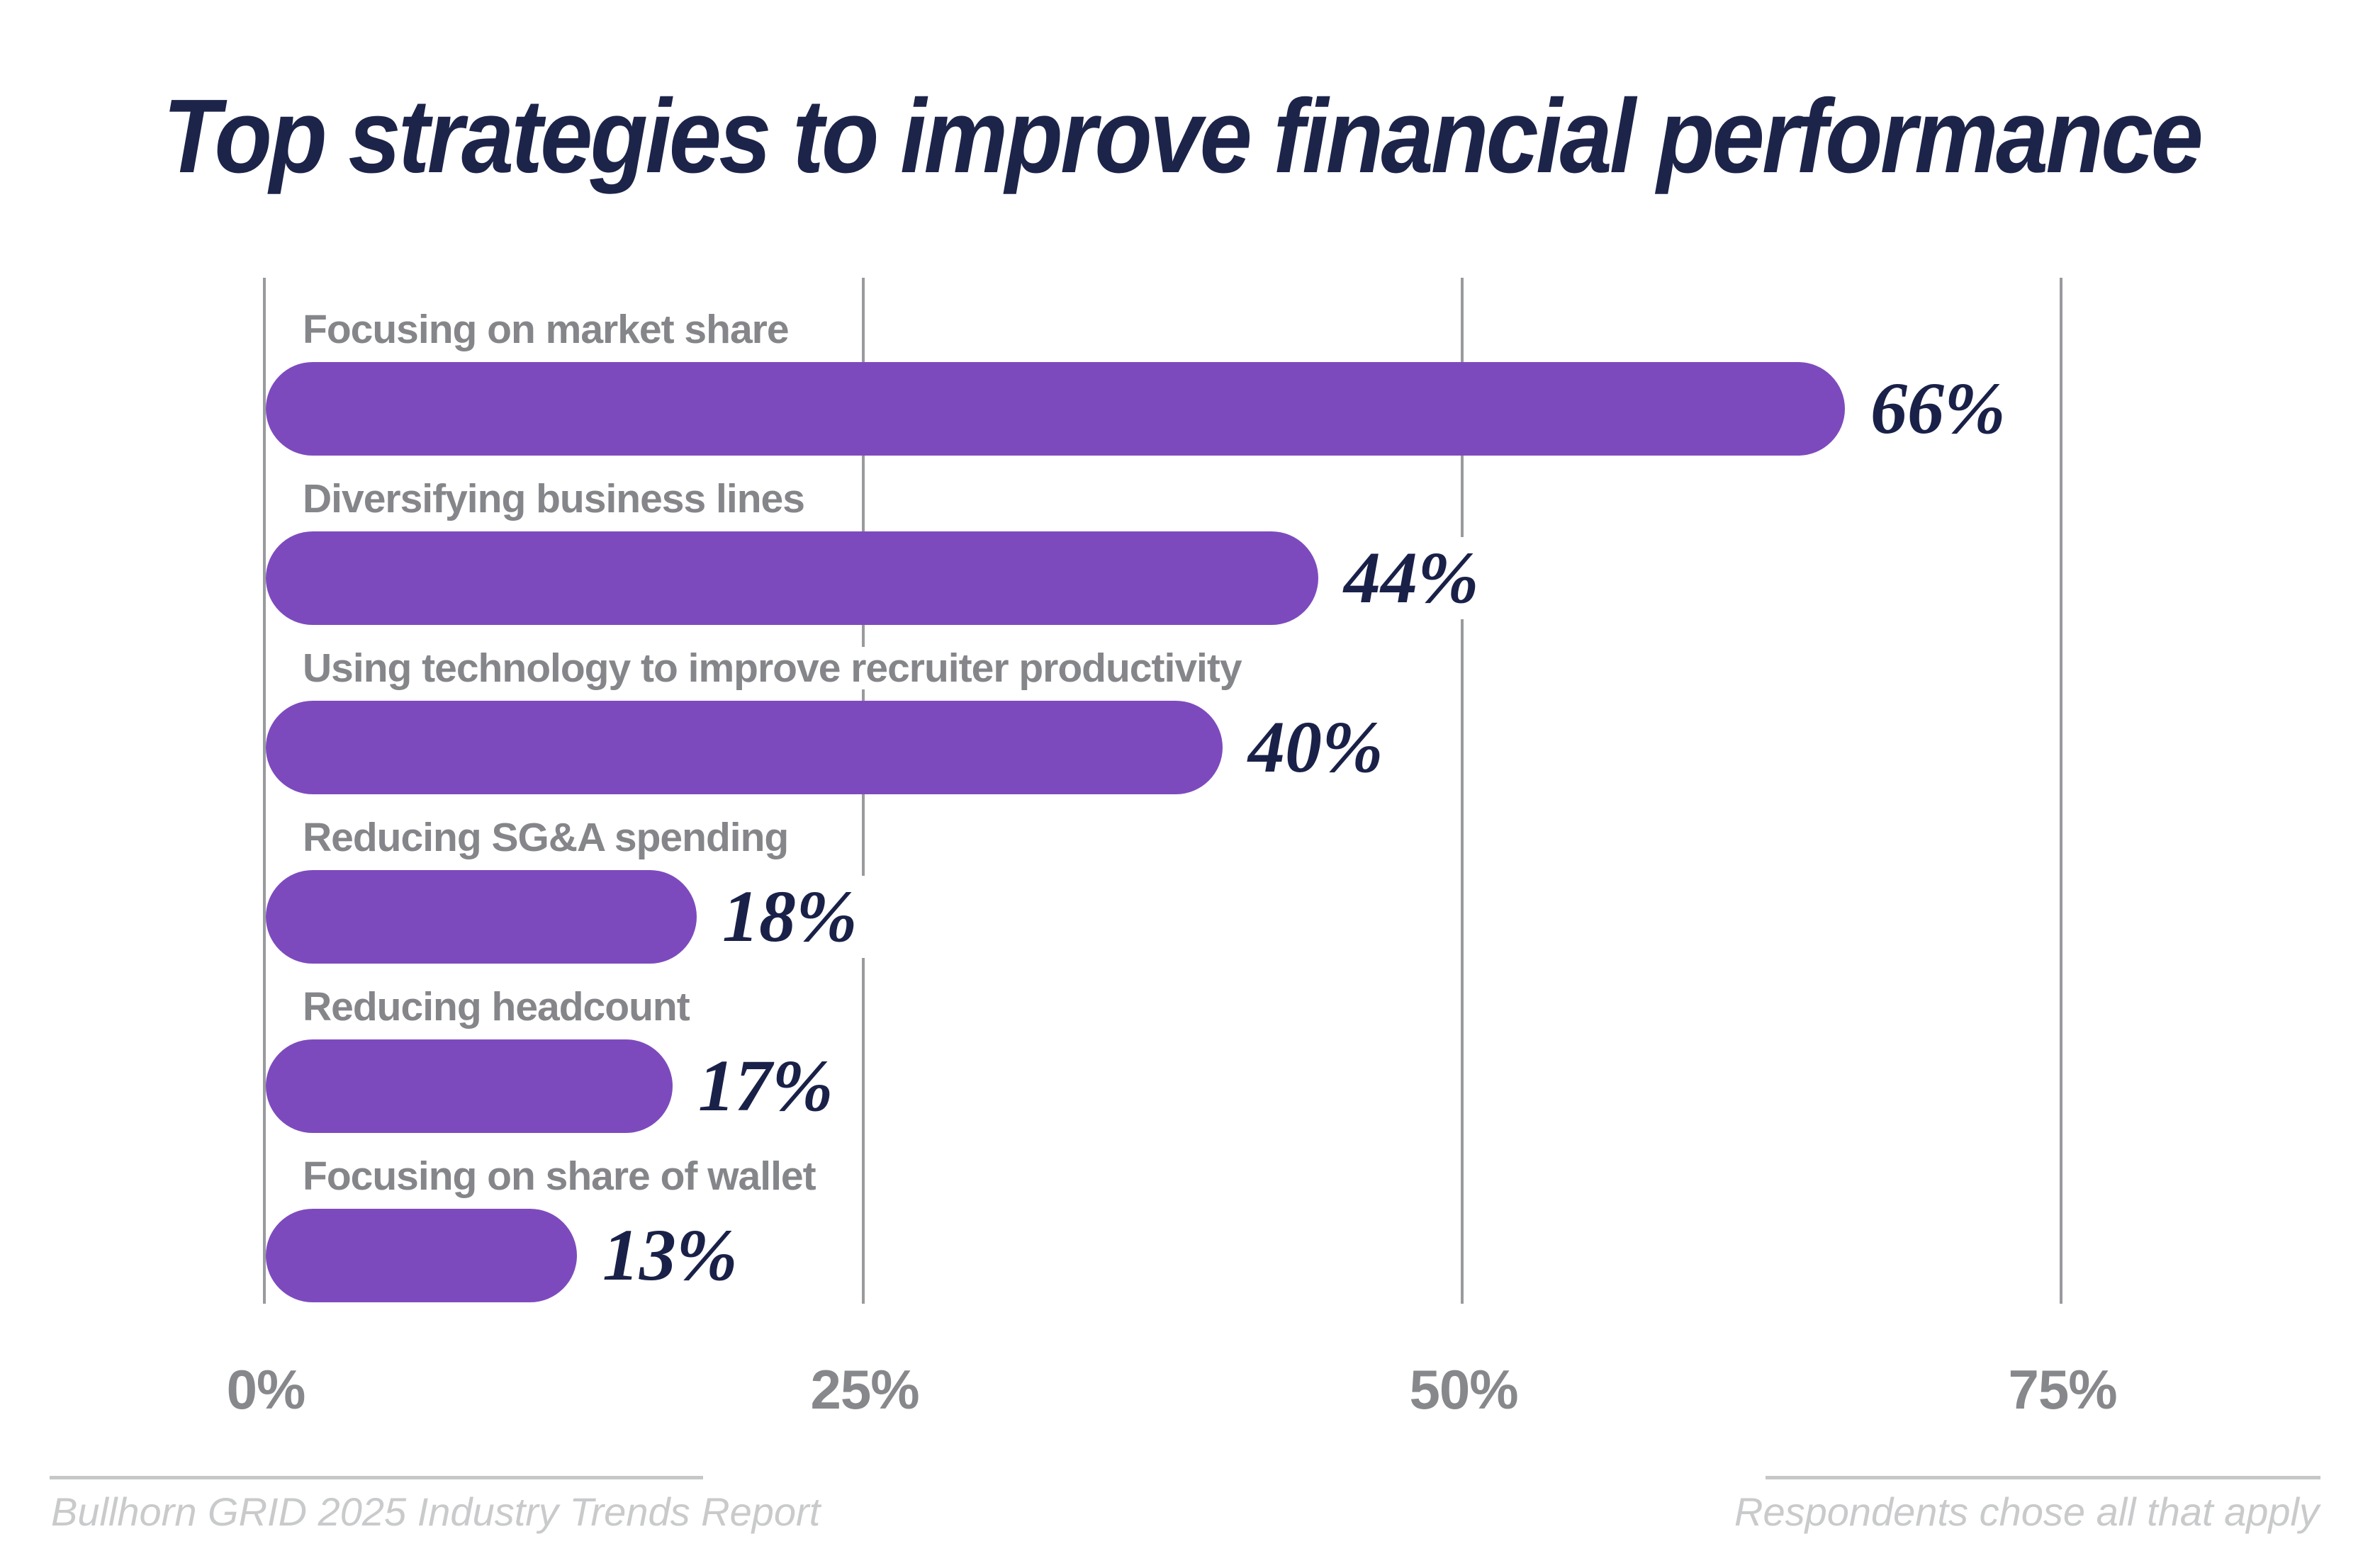  I want to click on value-label: 66%, so click(1938, 409).